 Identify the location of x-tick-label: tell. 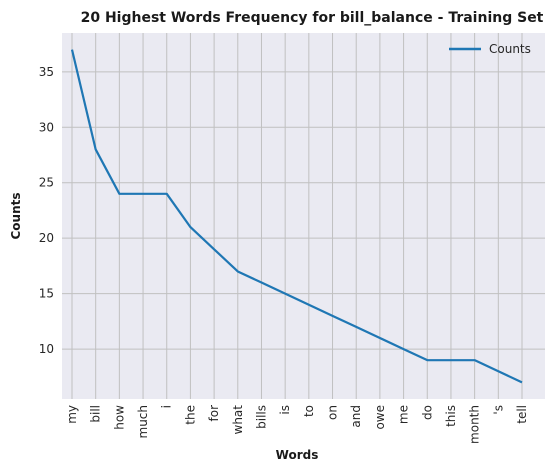
(522, 414).